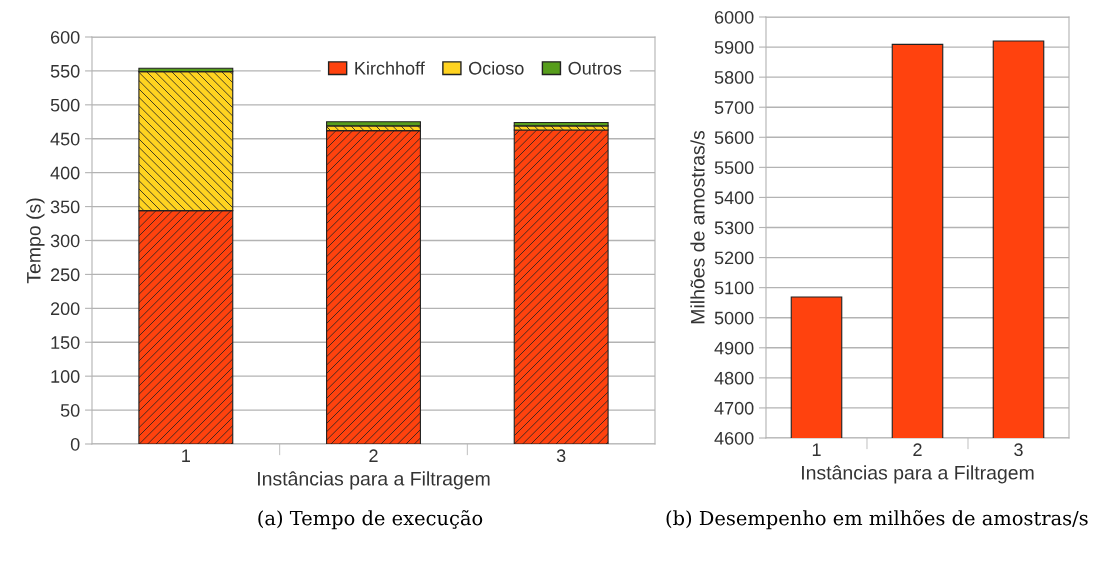 This screenshot has height=581, width=1099. Describe the element at coordinates (734, 318) in the screenshot. I see `y-tick-label: 5000` at that location.